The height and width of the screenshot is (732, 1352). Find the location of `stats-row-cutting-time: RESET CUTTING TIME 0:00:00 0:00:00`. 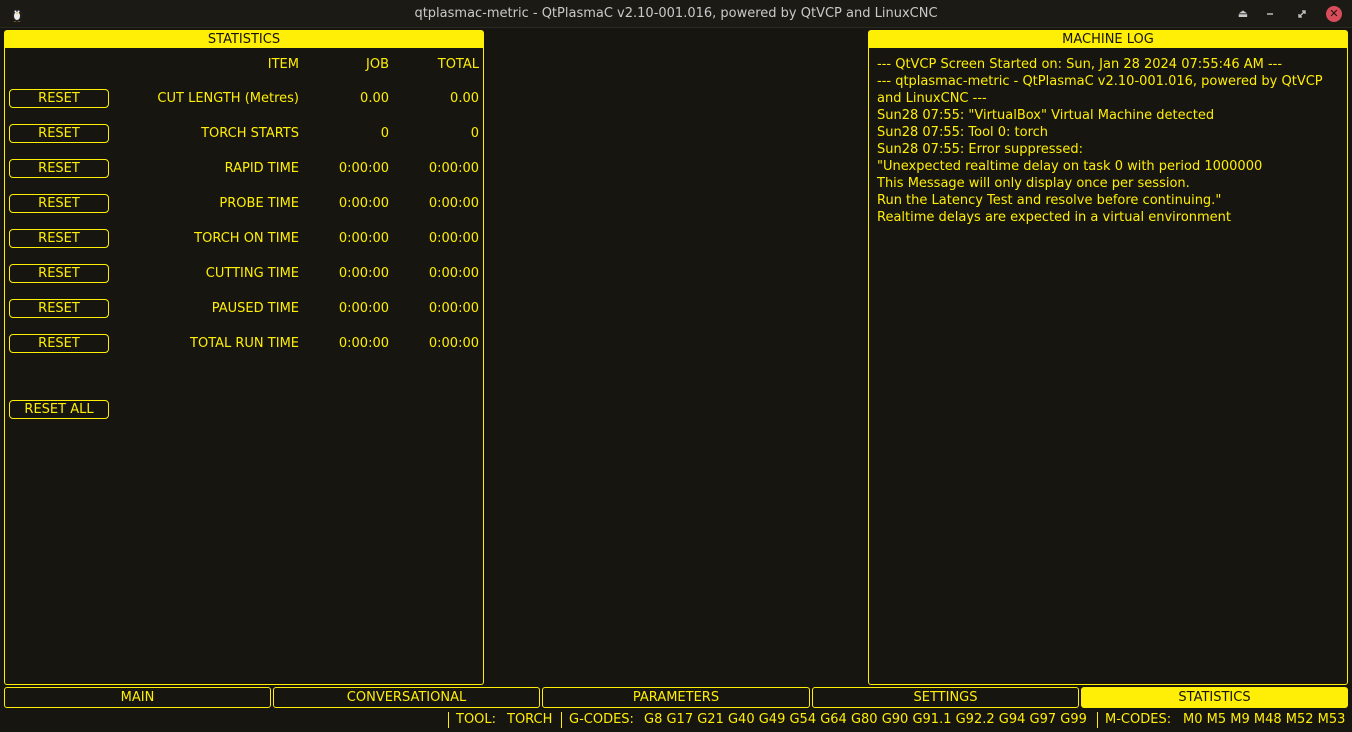

stats-row-cutting-time: RESET CUTTING TIME 0:00:00 0:00:00 is located at coordinates (244, 274).